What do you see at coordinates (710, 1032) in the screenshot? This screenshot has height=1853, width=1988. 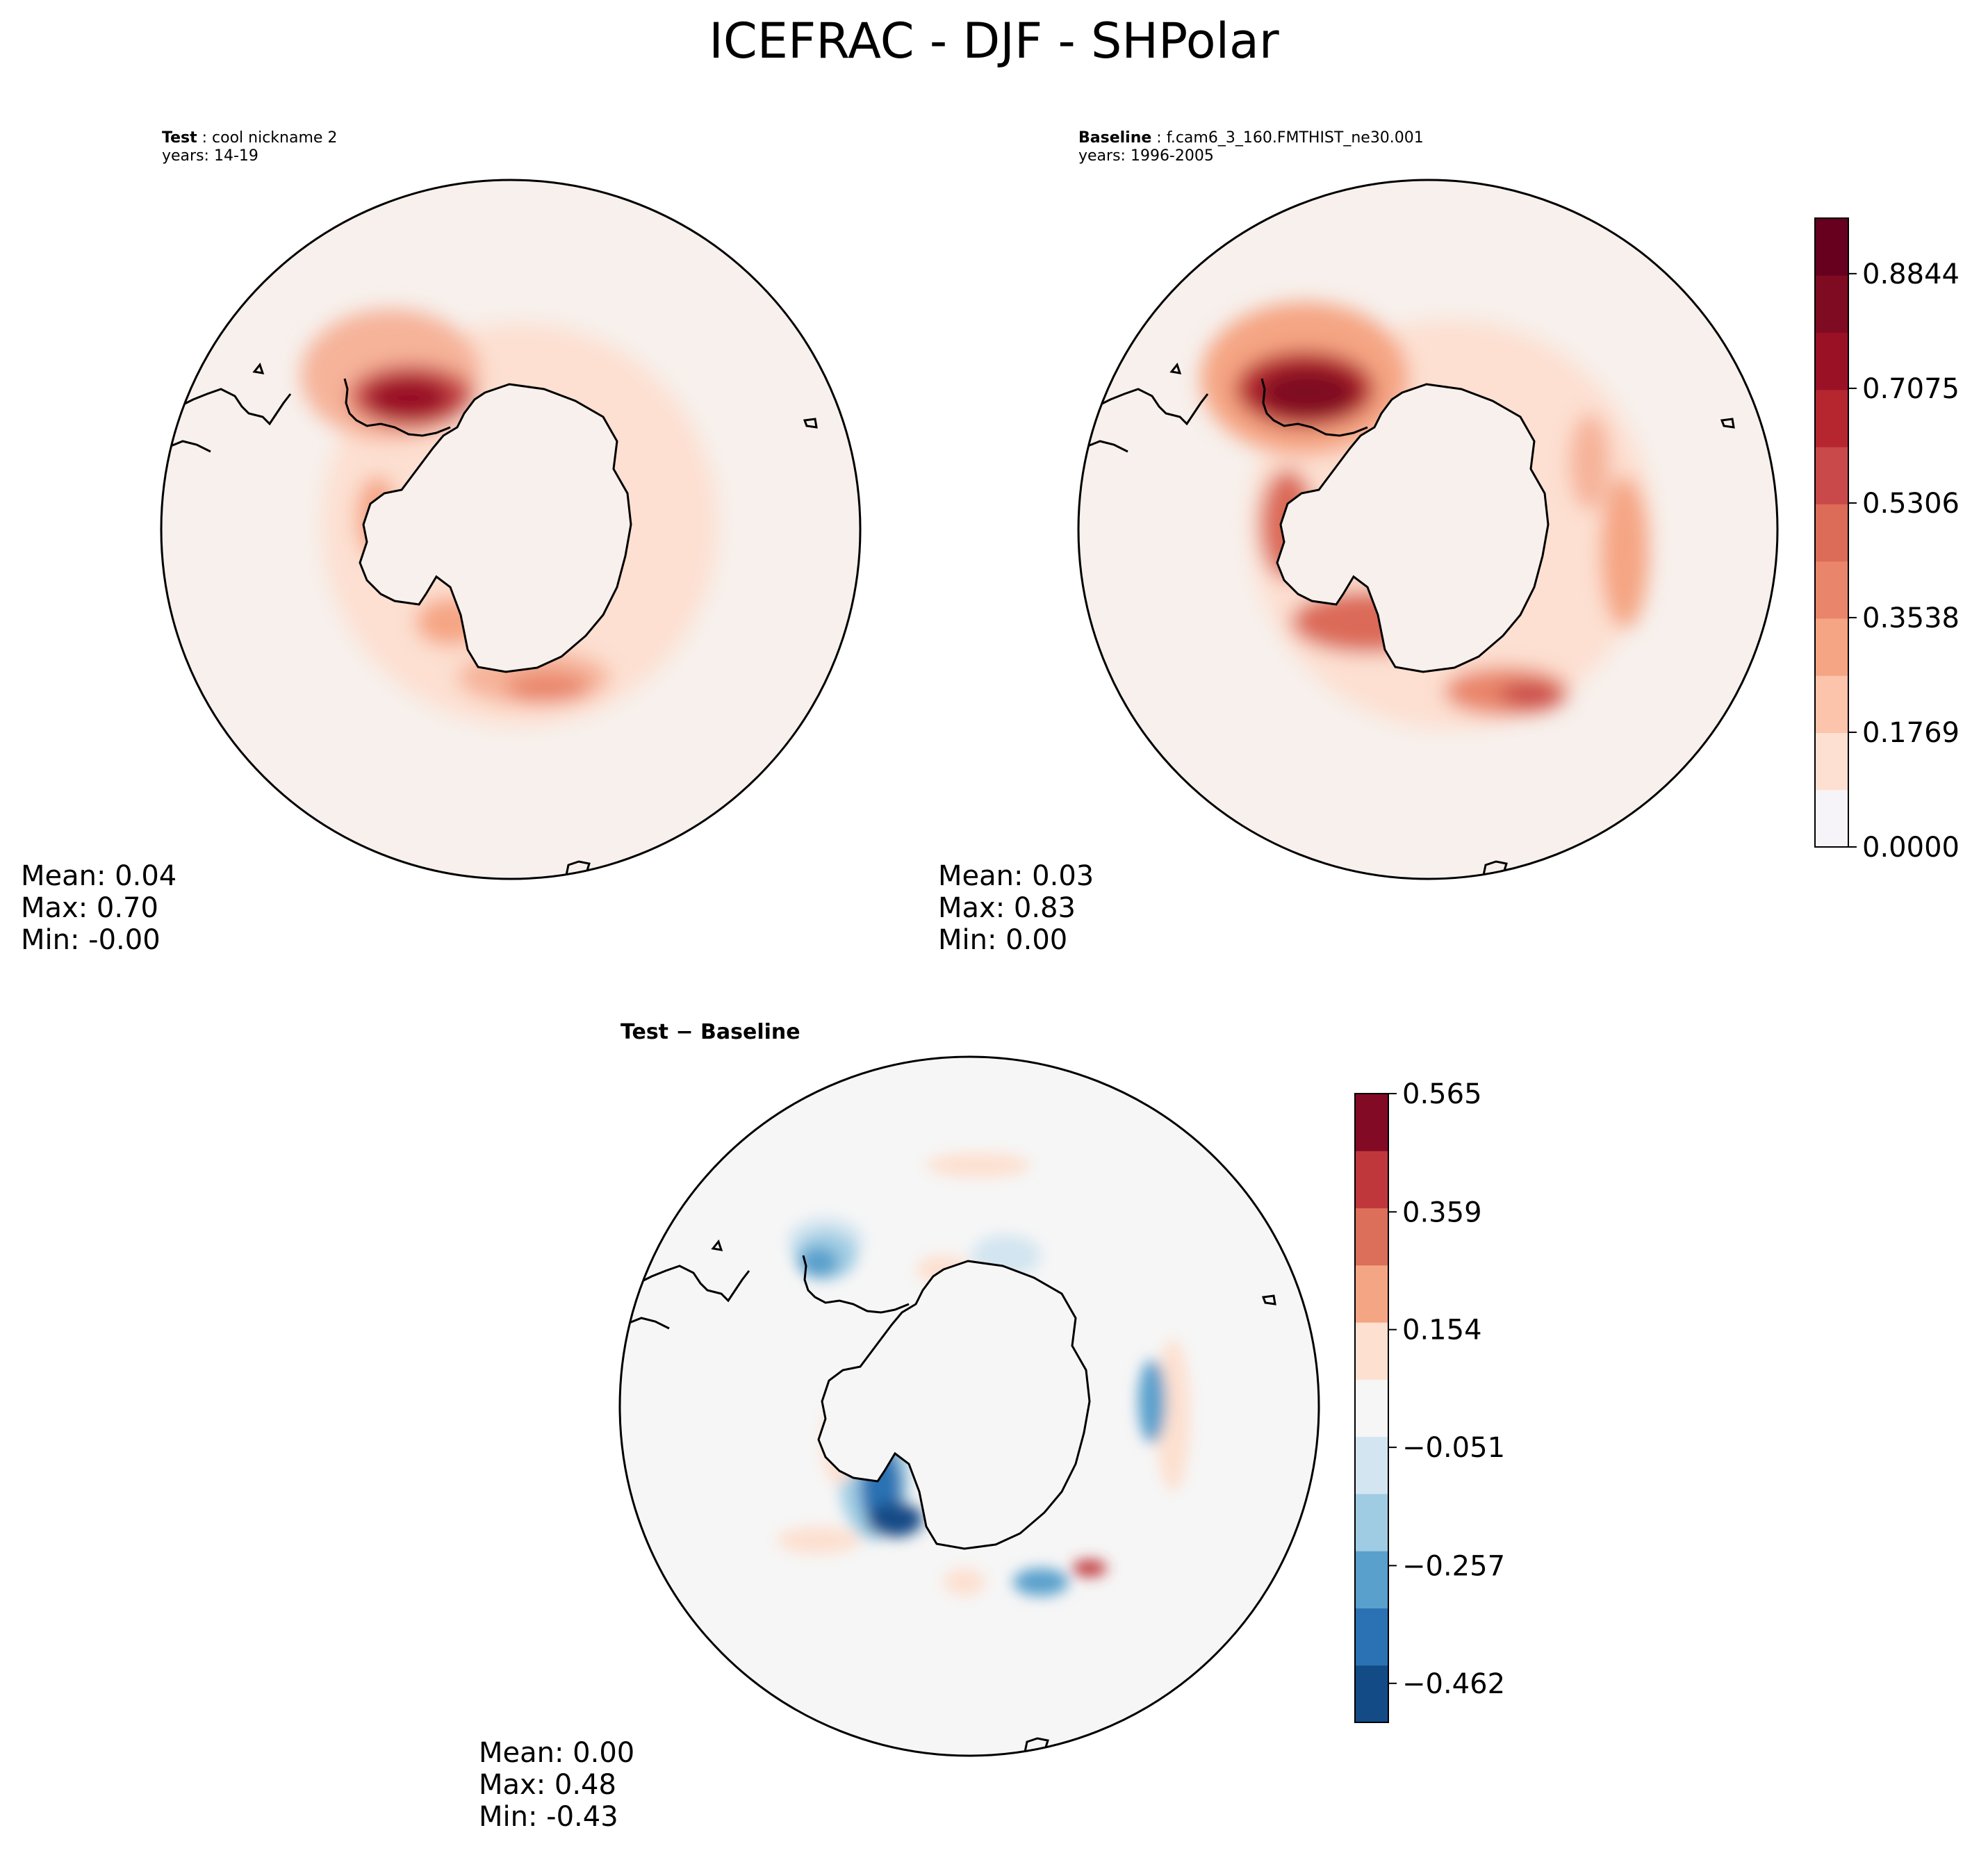 I see `diff-panel-title: Test − Baseline` at bounding box center [710, 1032].